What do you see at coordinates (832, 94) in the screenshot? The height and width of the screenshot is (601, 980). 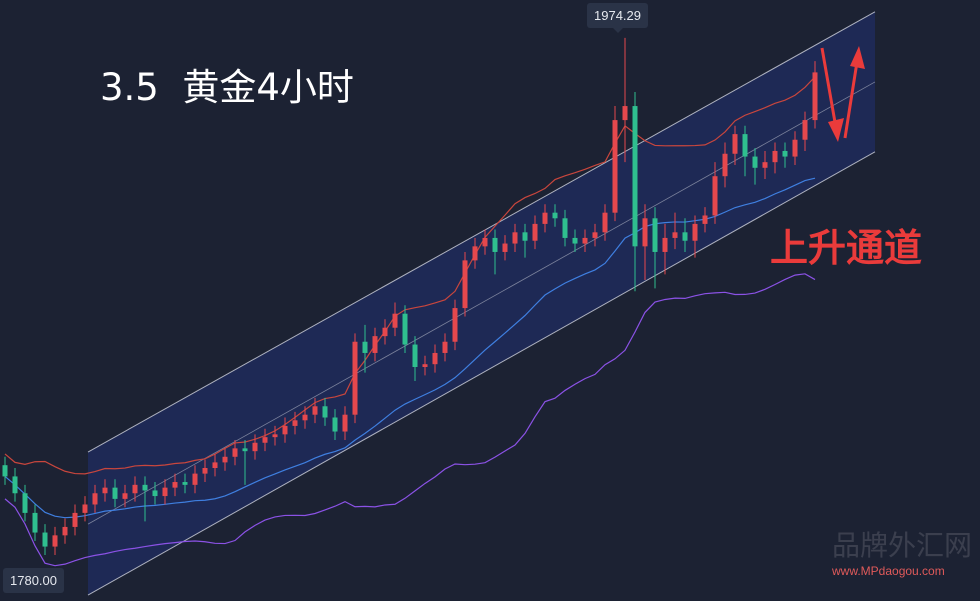 I see `down-arrow-icon` at bounding box center [832, 94].